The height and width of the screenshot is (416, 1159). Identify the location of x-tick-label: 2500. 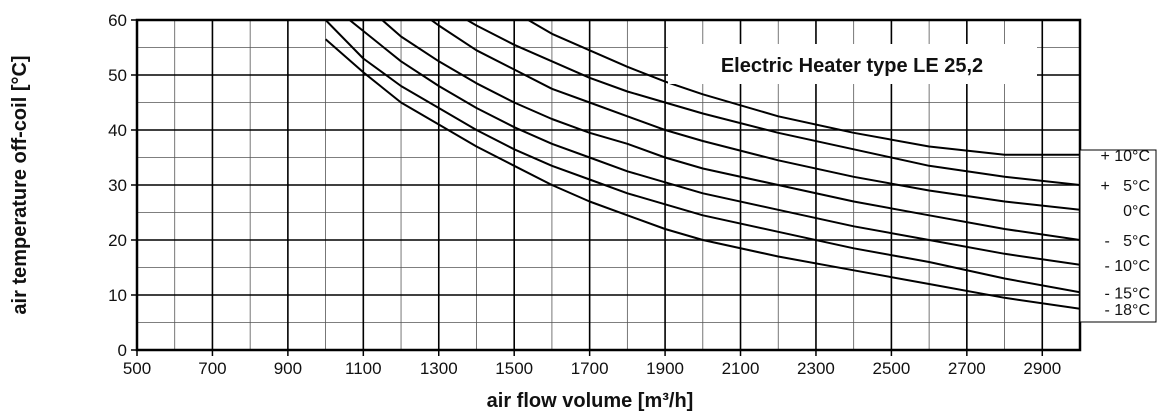
(891, 368).